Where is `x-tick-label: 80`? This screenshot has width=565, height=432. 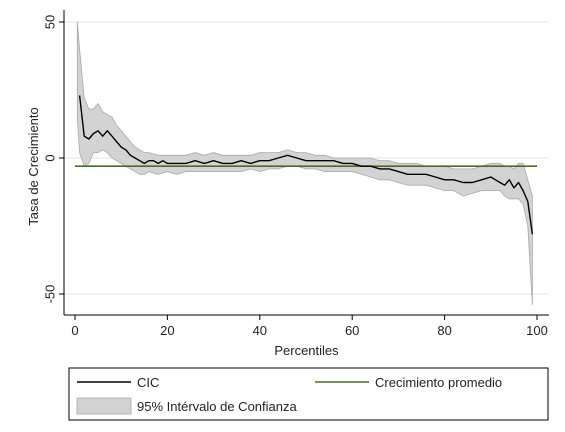
x-tick-label: 80 is located at coordinates (444, 330).